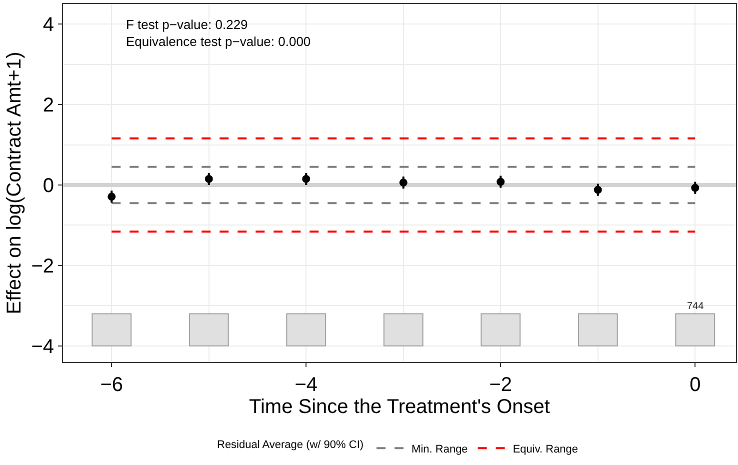  Describe the element at coordinates (48, 25) in the screenshot. I see `y-tick-label: 4` at that location.